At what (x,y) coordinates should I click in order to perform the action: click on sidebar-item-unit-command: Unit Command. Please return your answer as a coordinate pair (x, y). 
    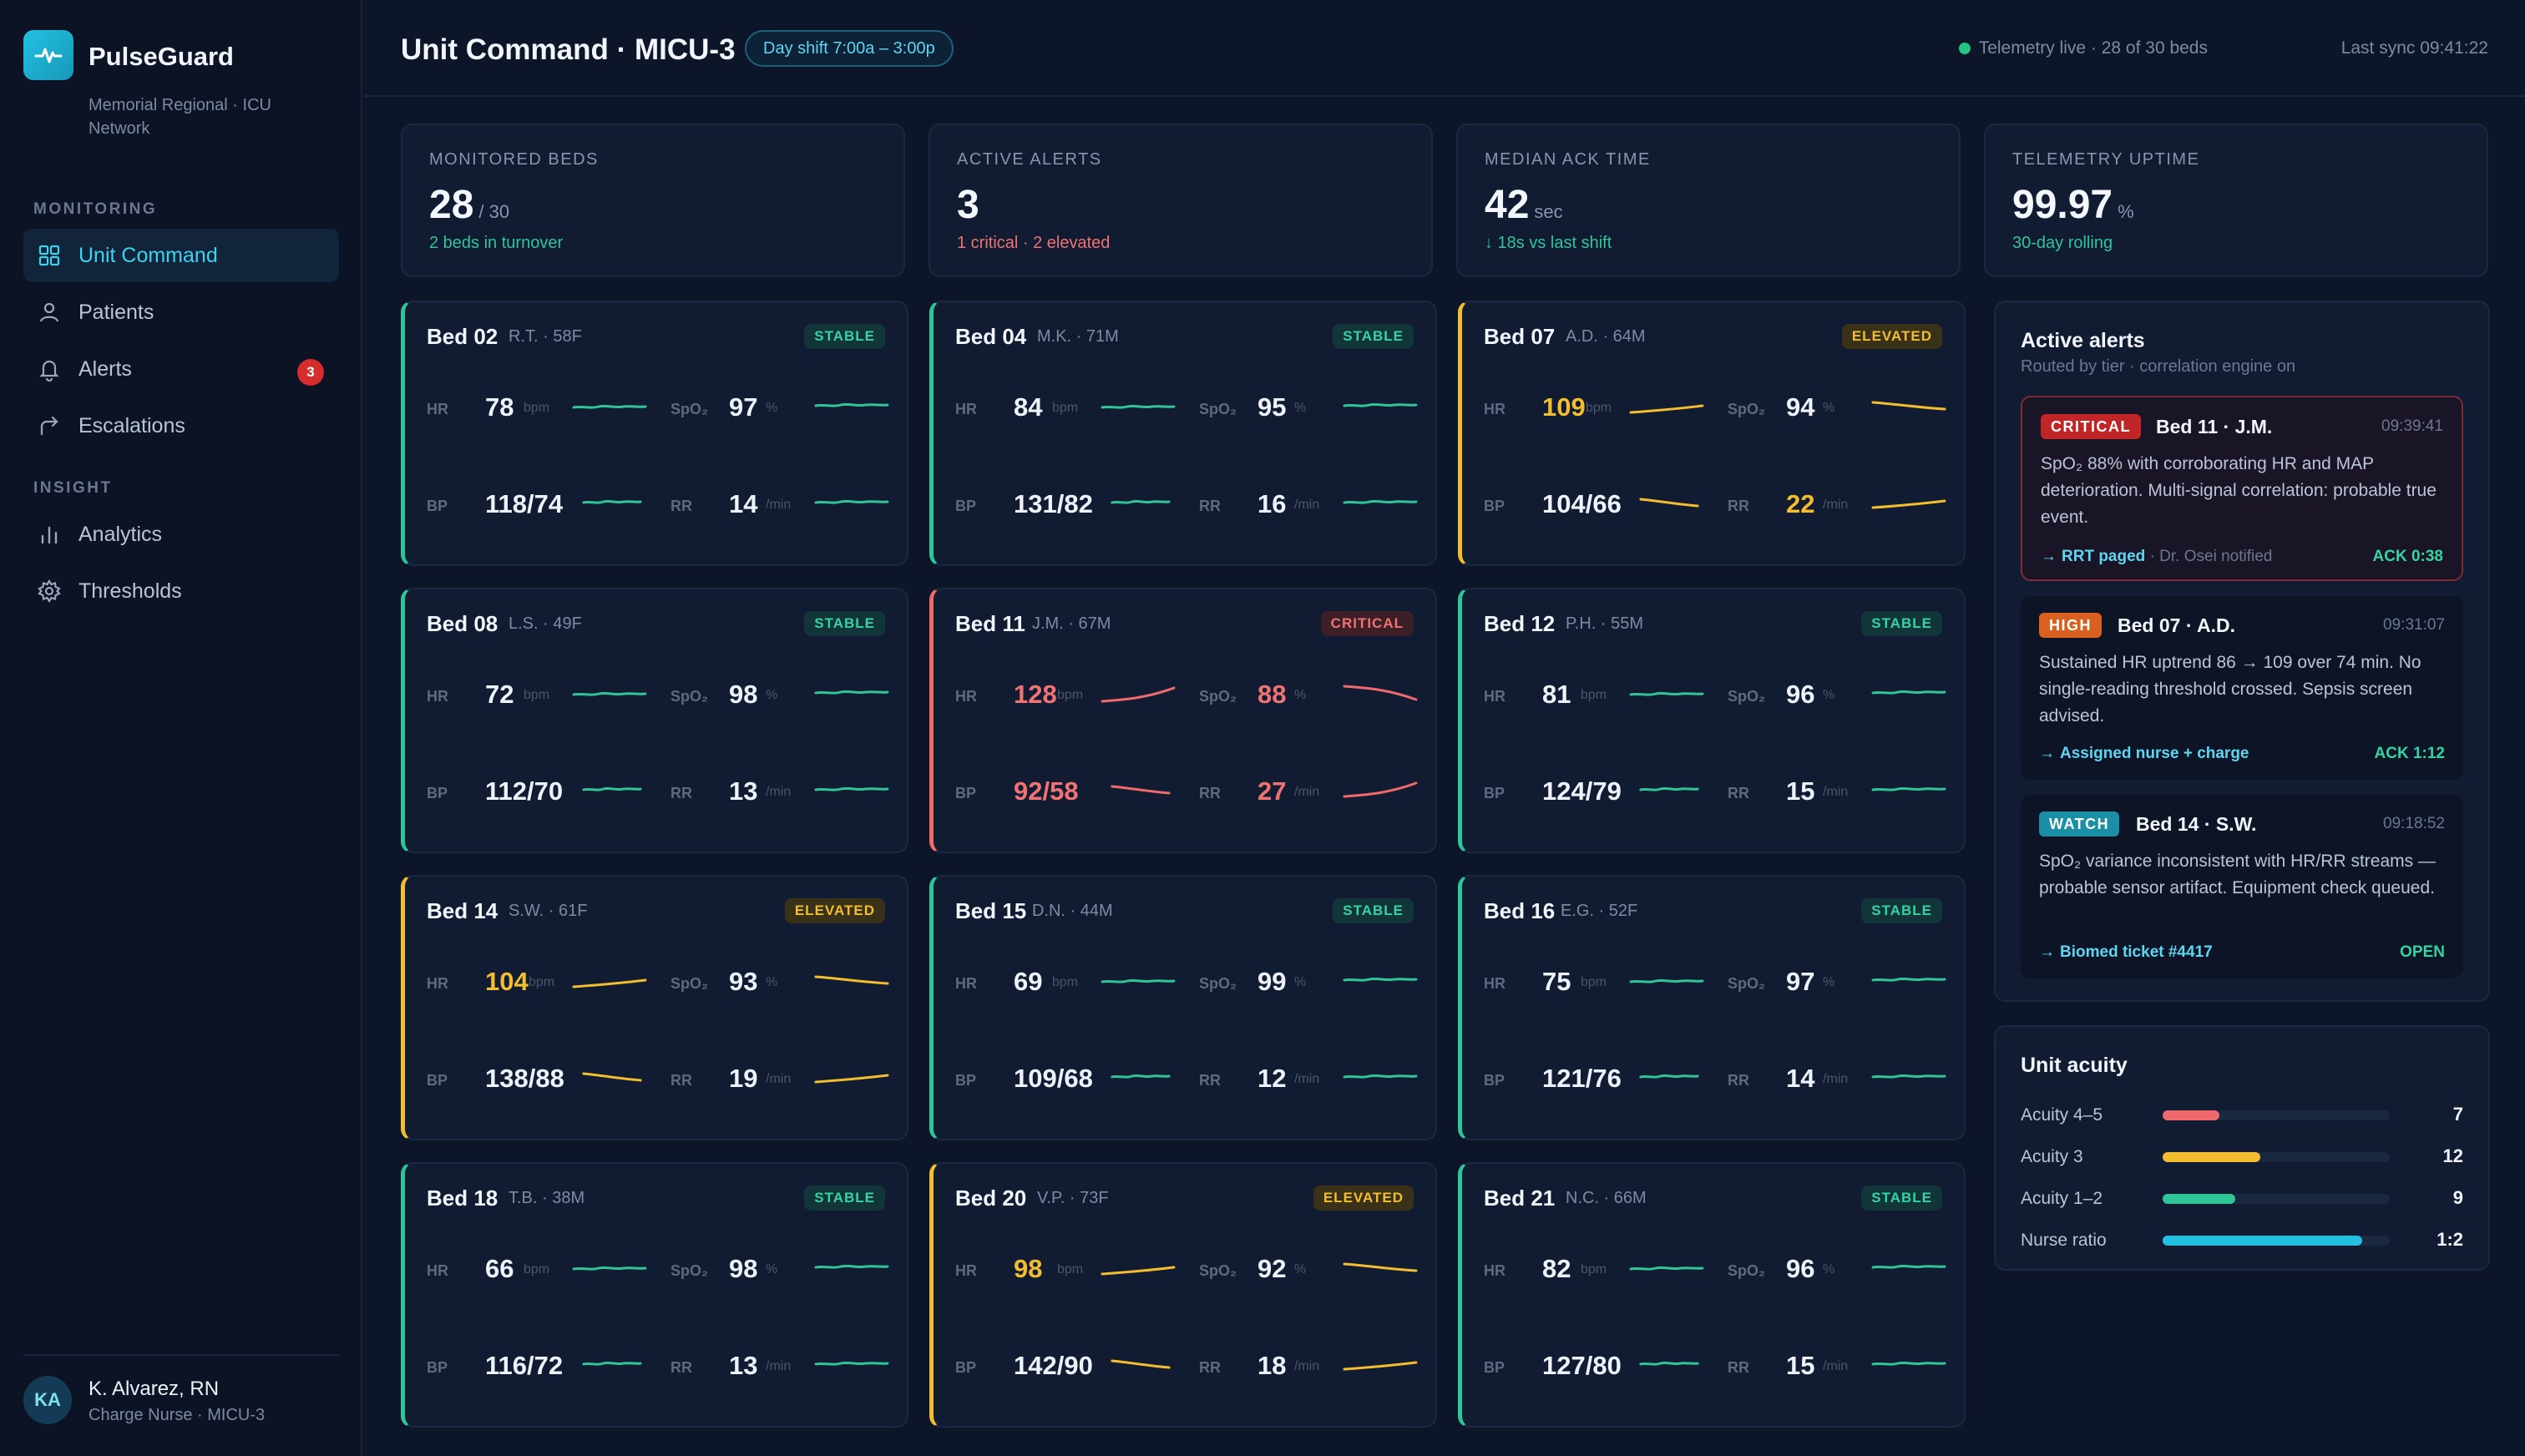
    Looking at the image, I should click on (181, 255).